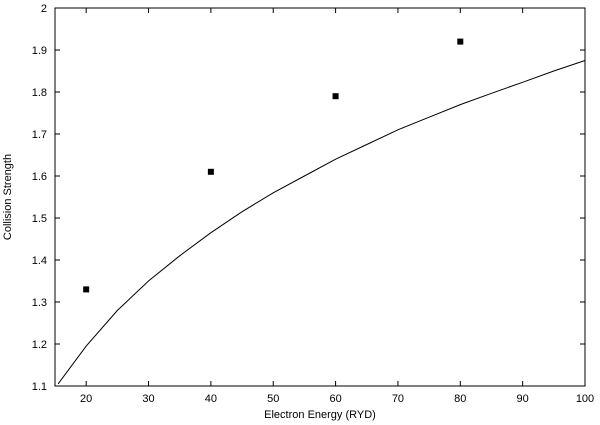 The image size is (600, 425). I want to click on x-tick-label: 100, so click(585, 399).